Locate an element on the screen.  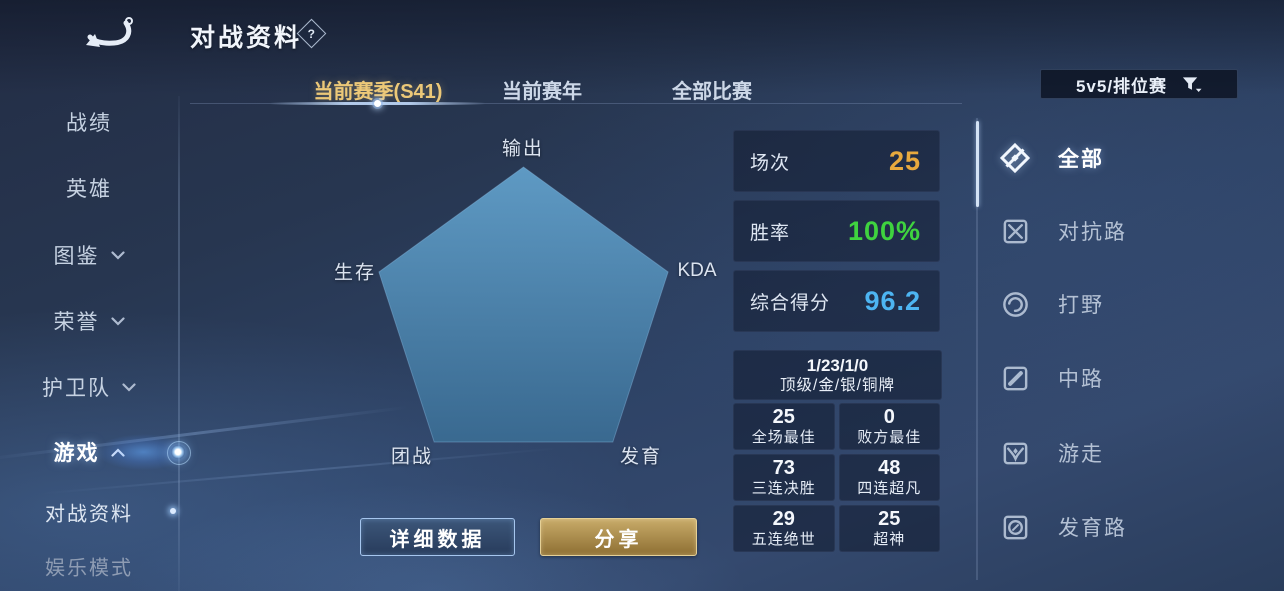
medal-cell-legendary: 25 超神 is located at coordinates (889, 528).